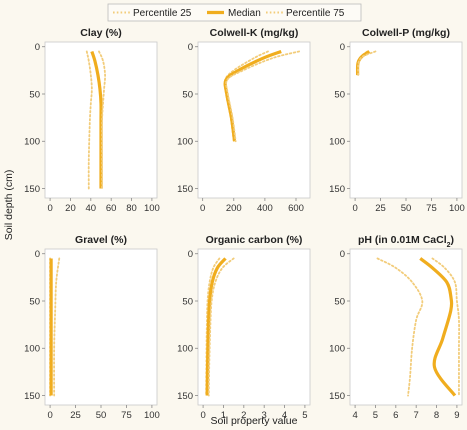  What do you see at coordinates (406, 33) in the screenshot?
I see `panel-title: Colwell-P (mg/kg)` at bounding box center [406, 33].